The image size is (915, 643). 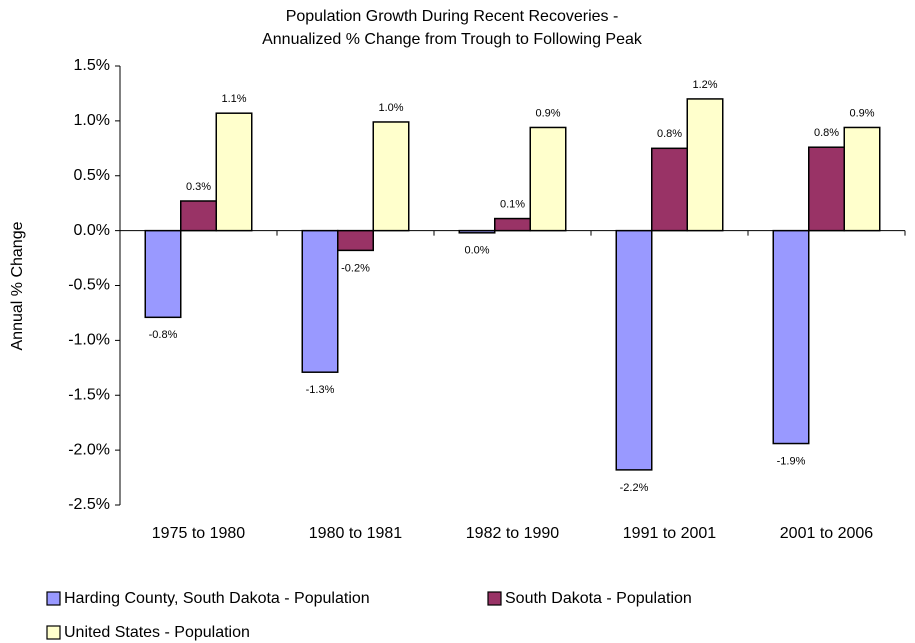 What do you see at coordinates (163, 335) in the screenshot?
I see `data-label: -0.8%` at bounding box center [163, 335].